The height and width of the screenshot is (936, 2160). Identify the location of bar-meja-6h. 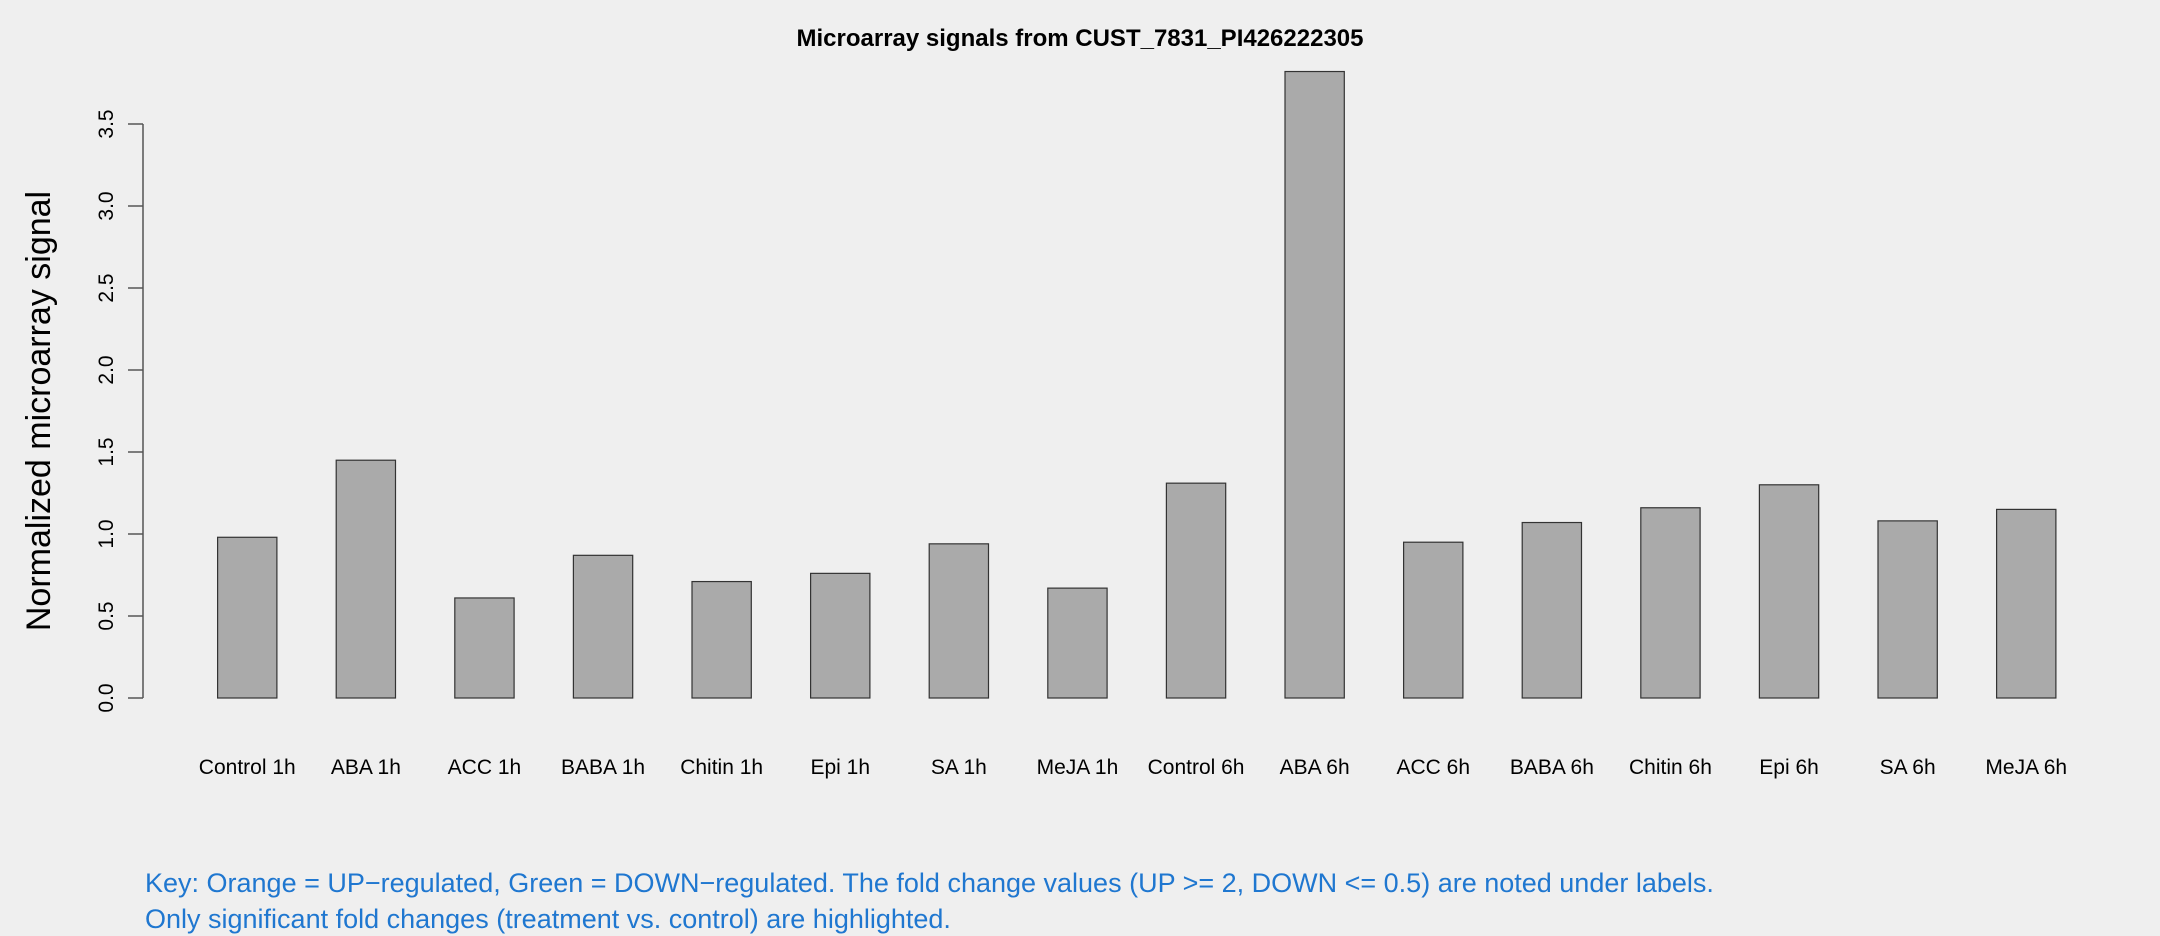
(2026, 603).